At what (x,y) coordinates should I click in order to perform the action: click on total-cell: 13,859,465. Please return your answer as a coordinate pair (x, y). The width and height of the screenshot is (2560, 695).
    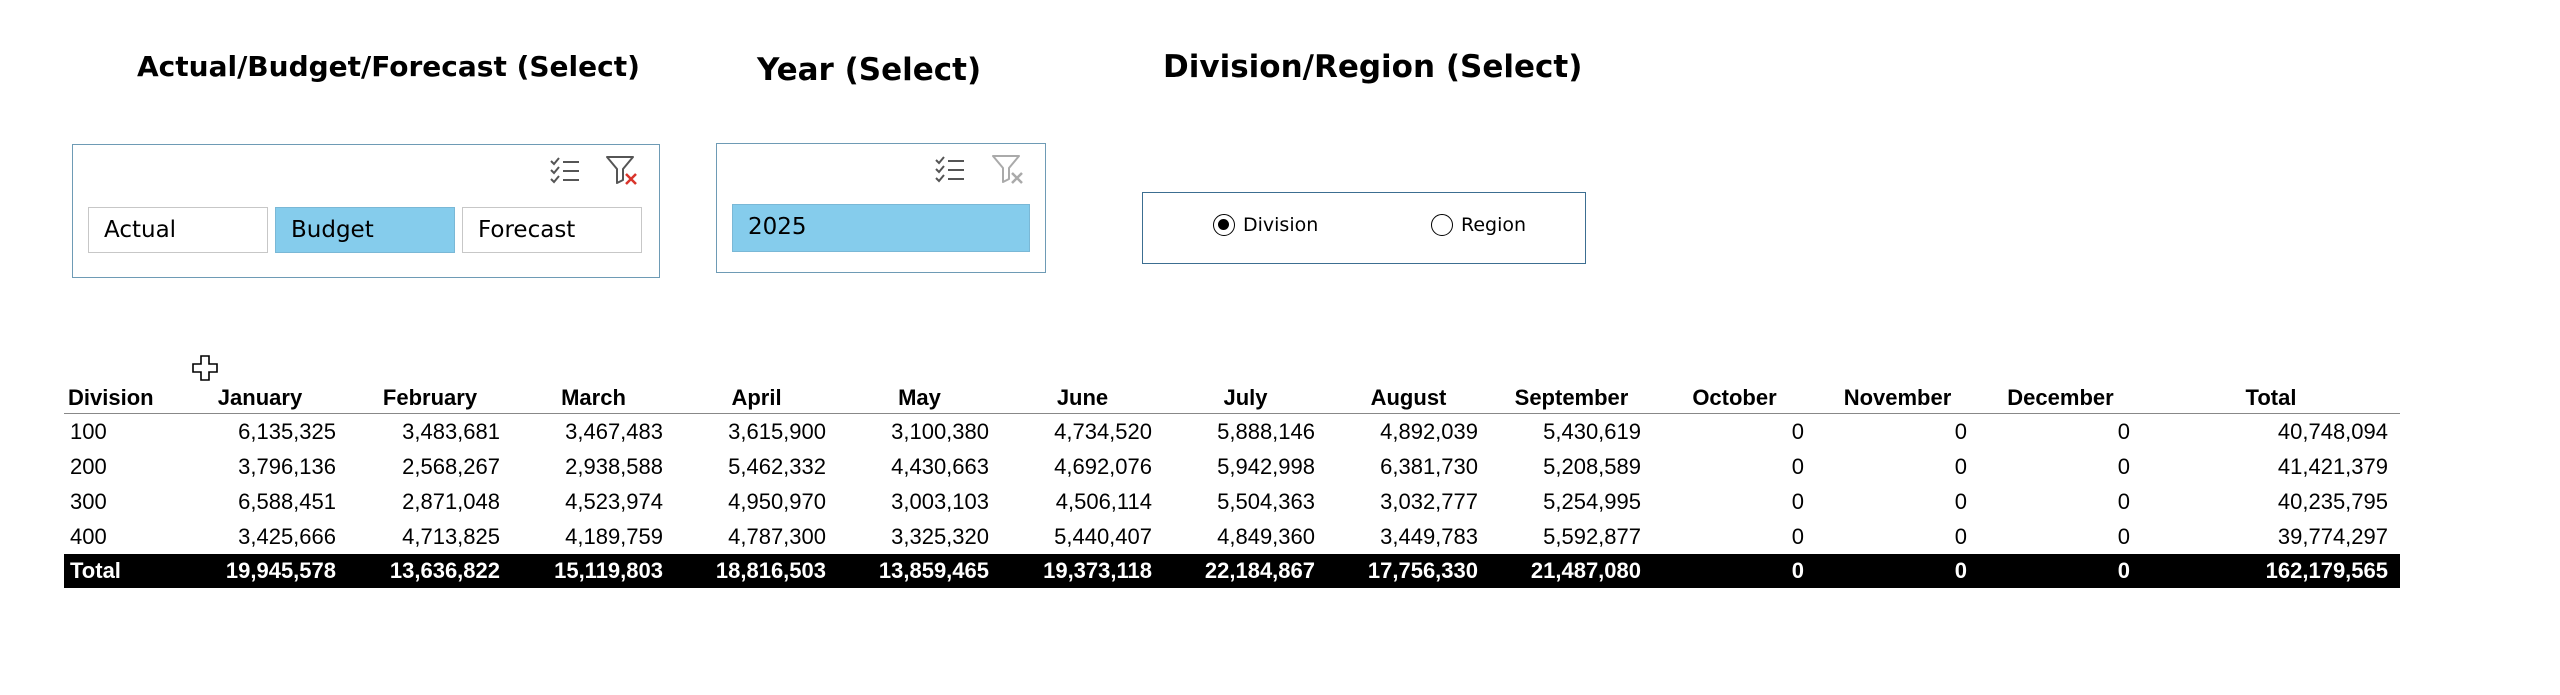
    Looking at the image, I should click on (919, 571).